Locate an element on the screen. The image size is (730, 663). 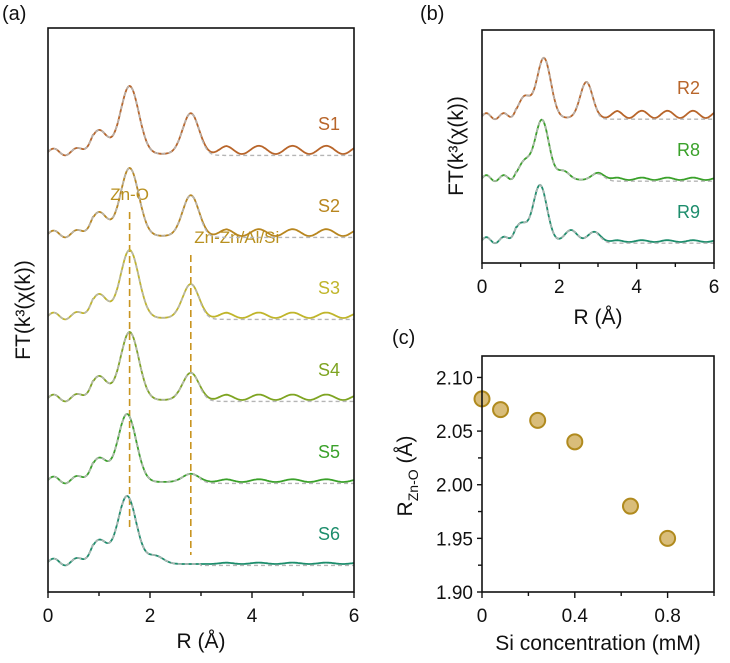
series-label: R2 is located at coordinates (688, 88).